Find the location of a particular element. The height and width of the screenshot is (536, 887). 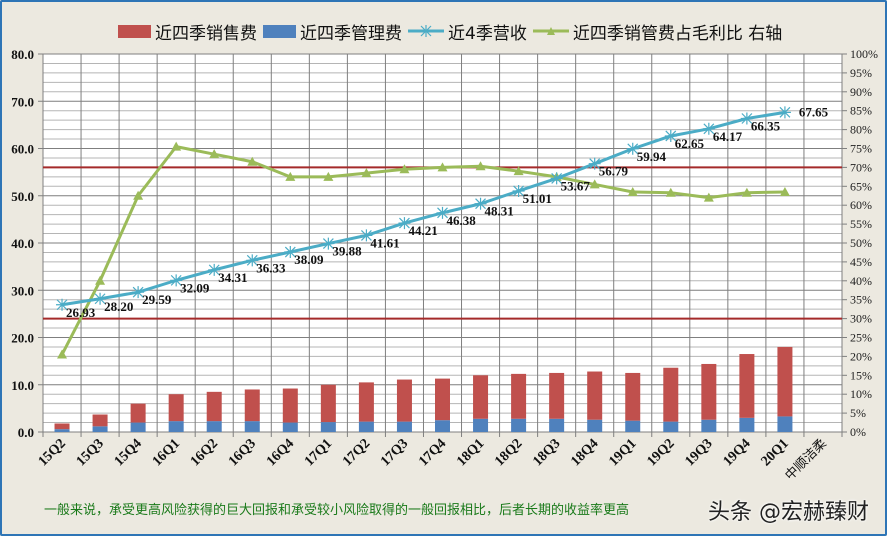

svg-text: 85% is located at coordinates (861, 111).